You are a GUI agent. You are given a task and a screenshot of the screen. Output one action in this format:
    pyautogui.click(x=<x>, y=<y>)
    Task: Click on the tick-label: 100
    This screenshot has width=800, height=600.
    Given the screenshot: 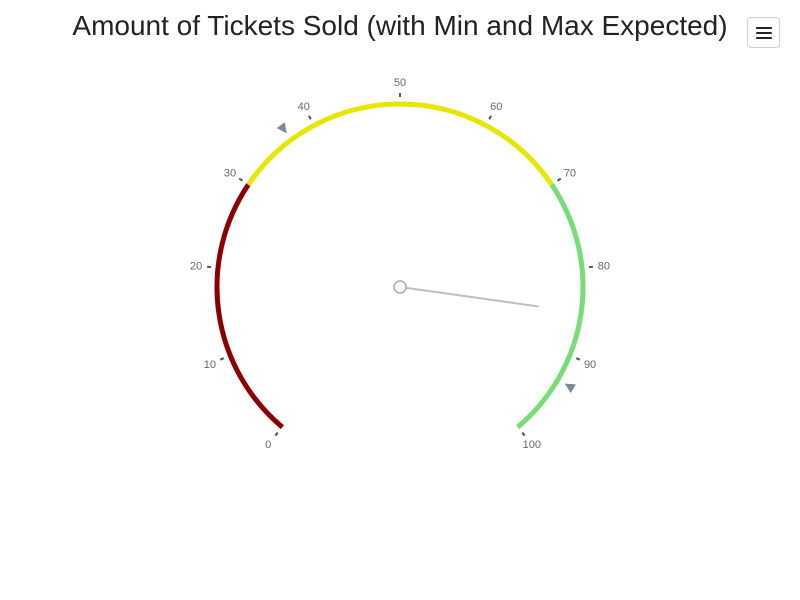 What is the action you would take?
    pyautogui.click(x=532, y=445)
    